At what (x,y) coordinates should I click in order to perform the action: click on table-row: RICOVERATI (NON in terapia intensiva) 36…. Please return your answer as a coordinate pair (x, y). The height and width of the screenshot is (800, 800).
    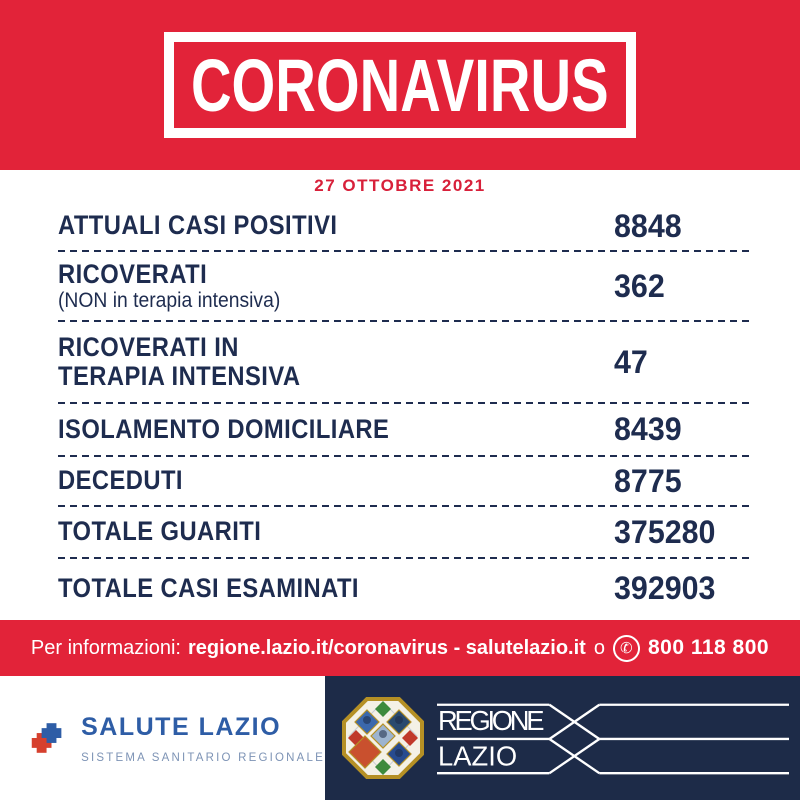
    Looking at the image, I should click on (429, 286).